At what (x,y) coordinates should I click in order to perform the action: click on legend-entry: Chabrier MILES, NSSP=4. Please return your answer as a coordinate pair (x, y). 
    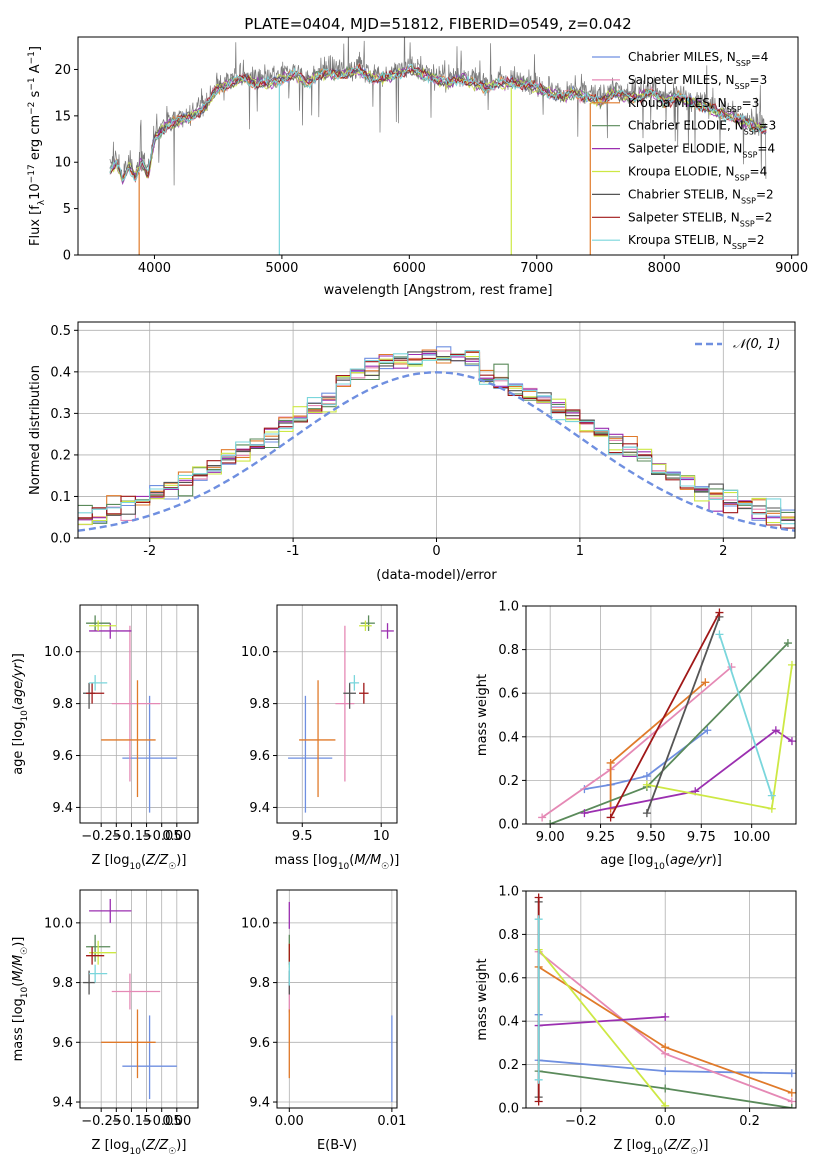
    Looking at the image, I should click on (698, 59).